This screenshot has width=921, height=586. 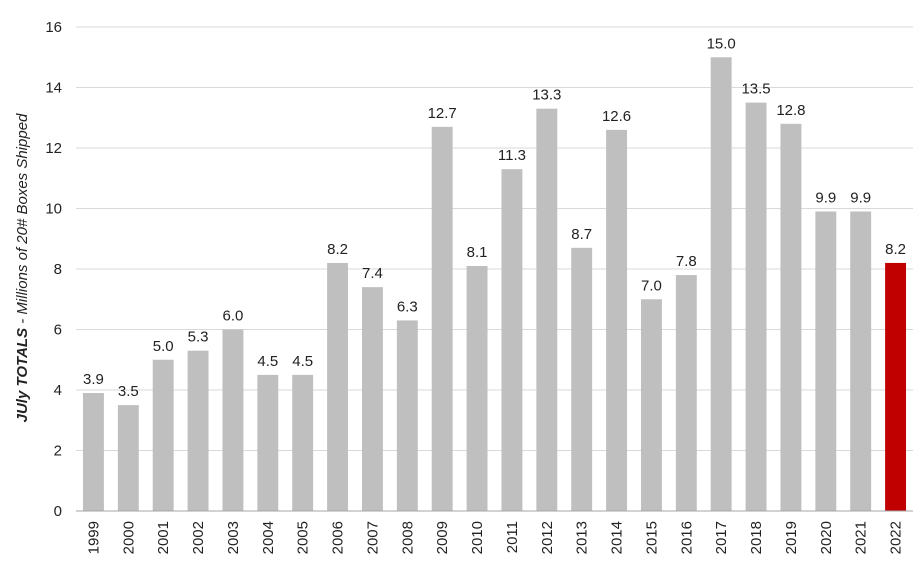 What do you see at coordinates (686, 261) in the screenshot?
I see `data-label: 7.8` at bounding box center [686, 261].